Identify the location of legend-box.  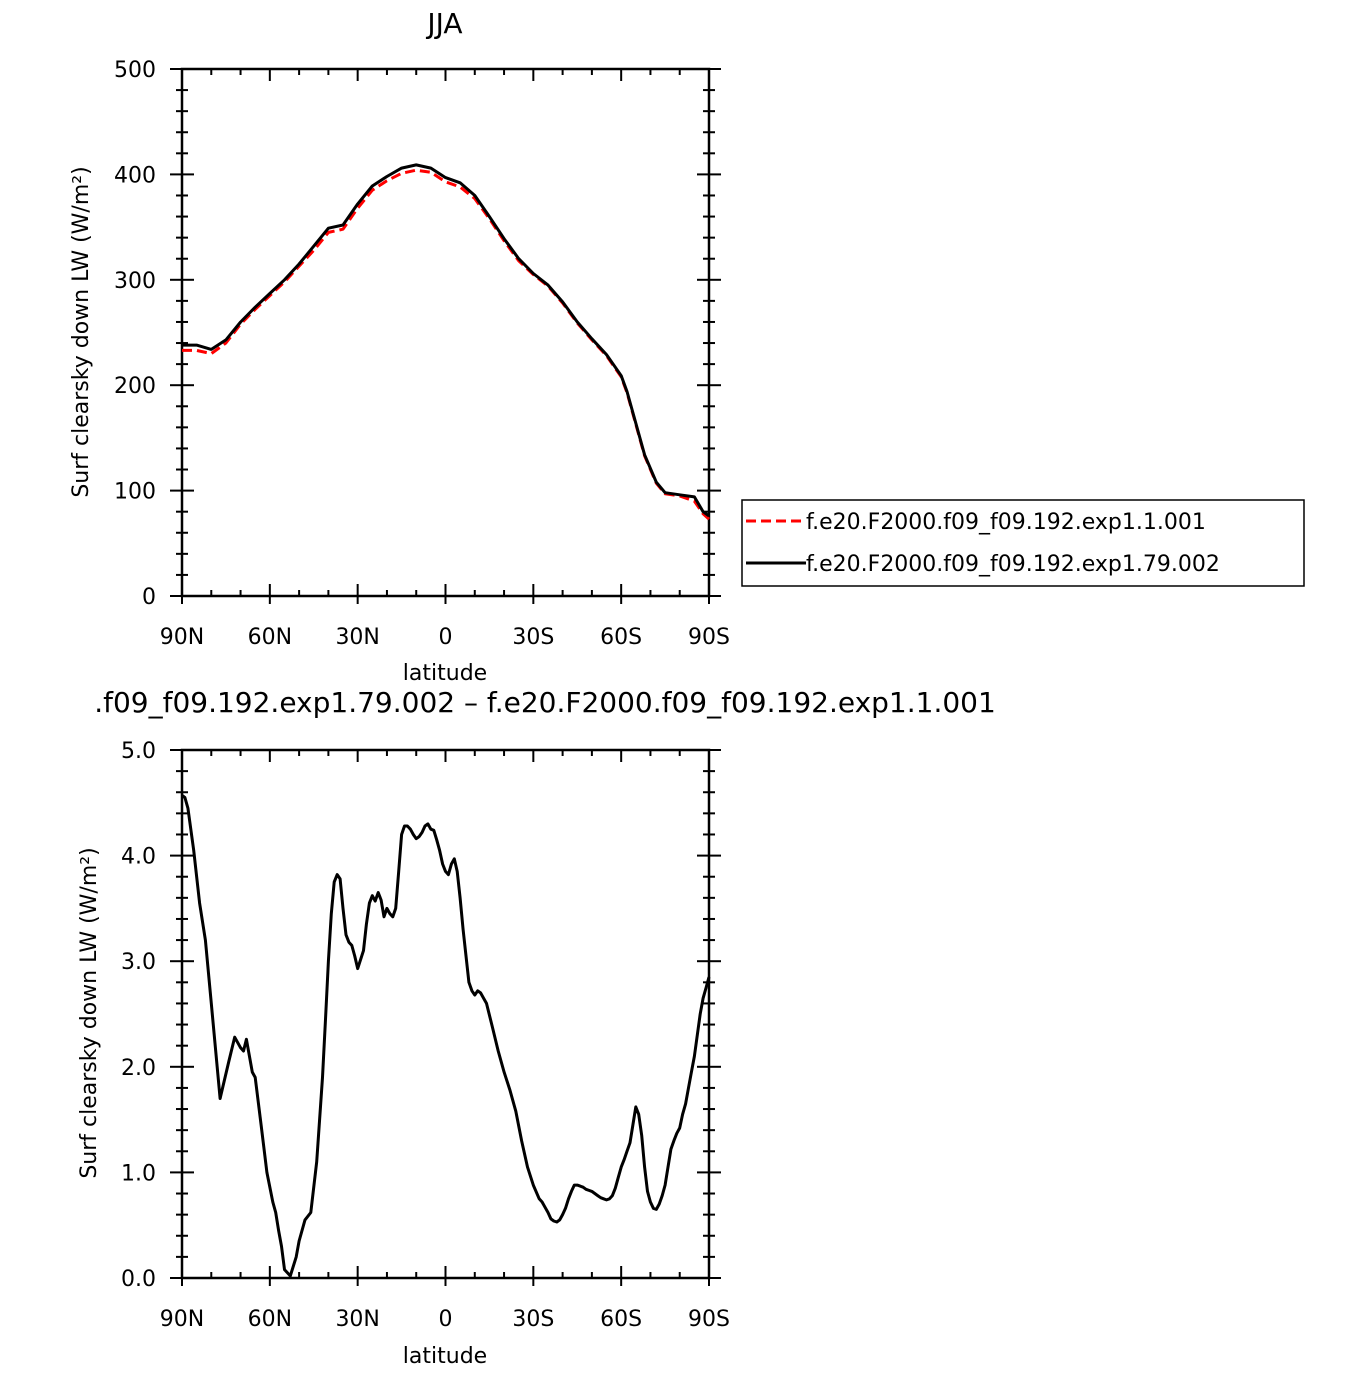
(1023, 543).